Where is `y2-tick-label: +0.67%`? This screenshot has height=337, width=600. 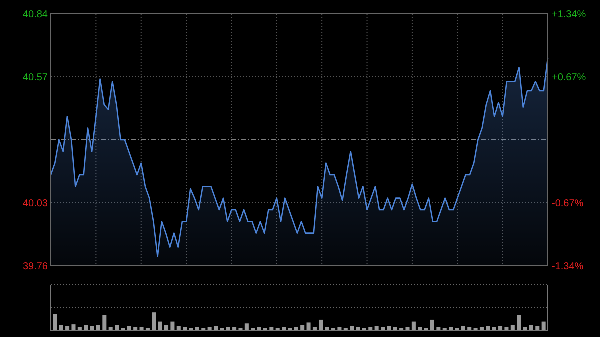
y2-tick-label: +0.67% is located at coordinates (569, 78).